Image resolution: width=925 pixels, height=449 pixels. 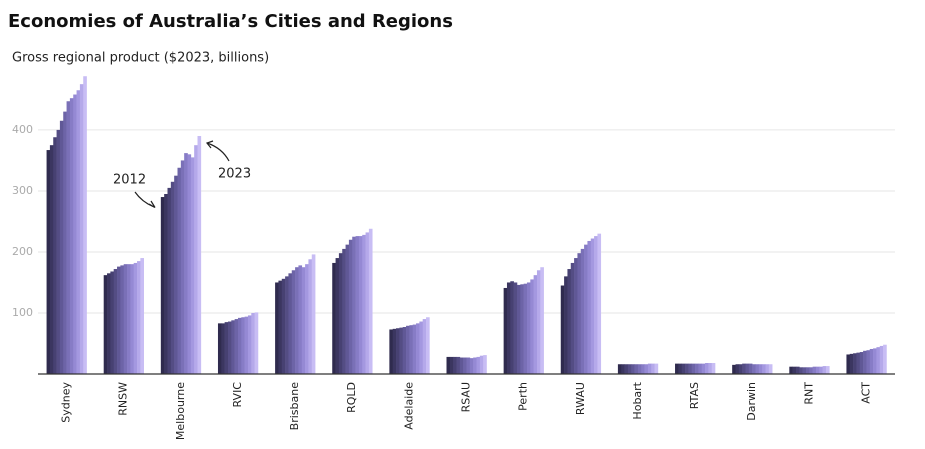 I want to click on annotation-arrow, so click(x=218, y=152).